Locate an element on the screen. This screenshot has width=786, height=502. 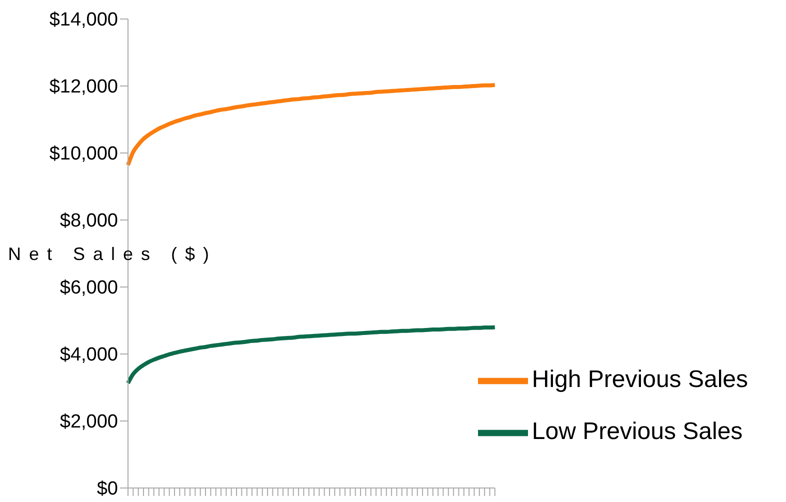
y-tick-label: $2,000 is located at coordinates (89, 422).